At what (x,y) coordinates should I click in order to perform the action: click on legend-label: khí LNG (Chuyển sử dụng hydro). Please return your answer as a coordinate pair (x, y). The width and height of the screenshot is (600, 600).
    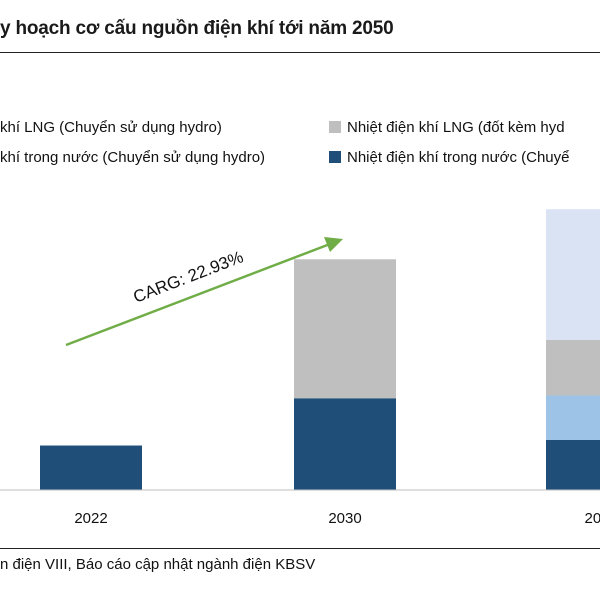
    Looking at the image, I should click on (111, 127).